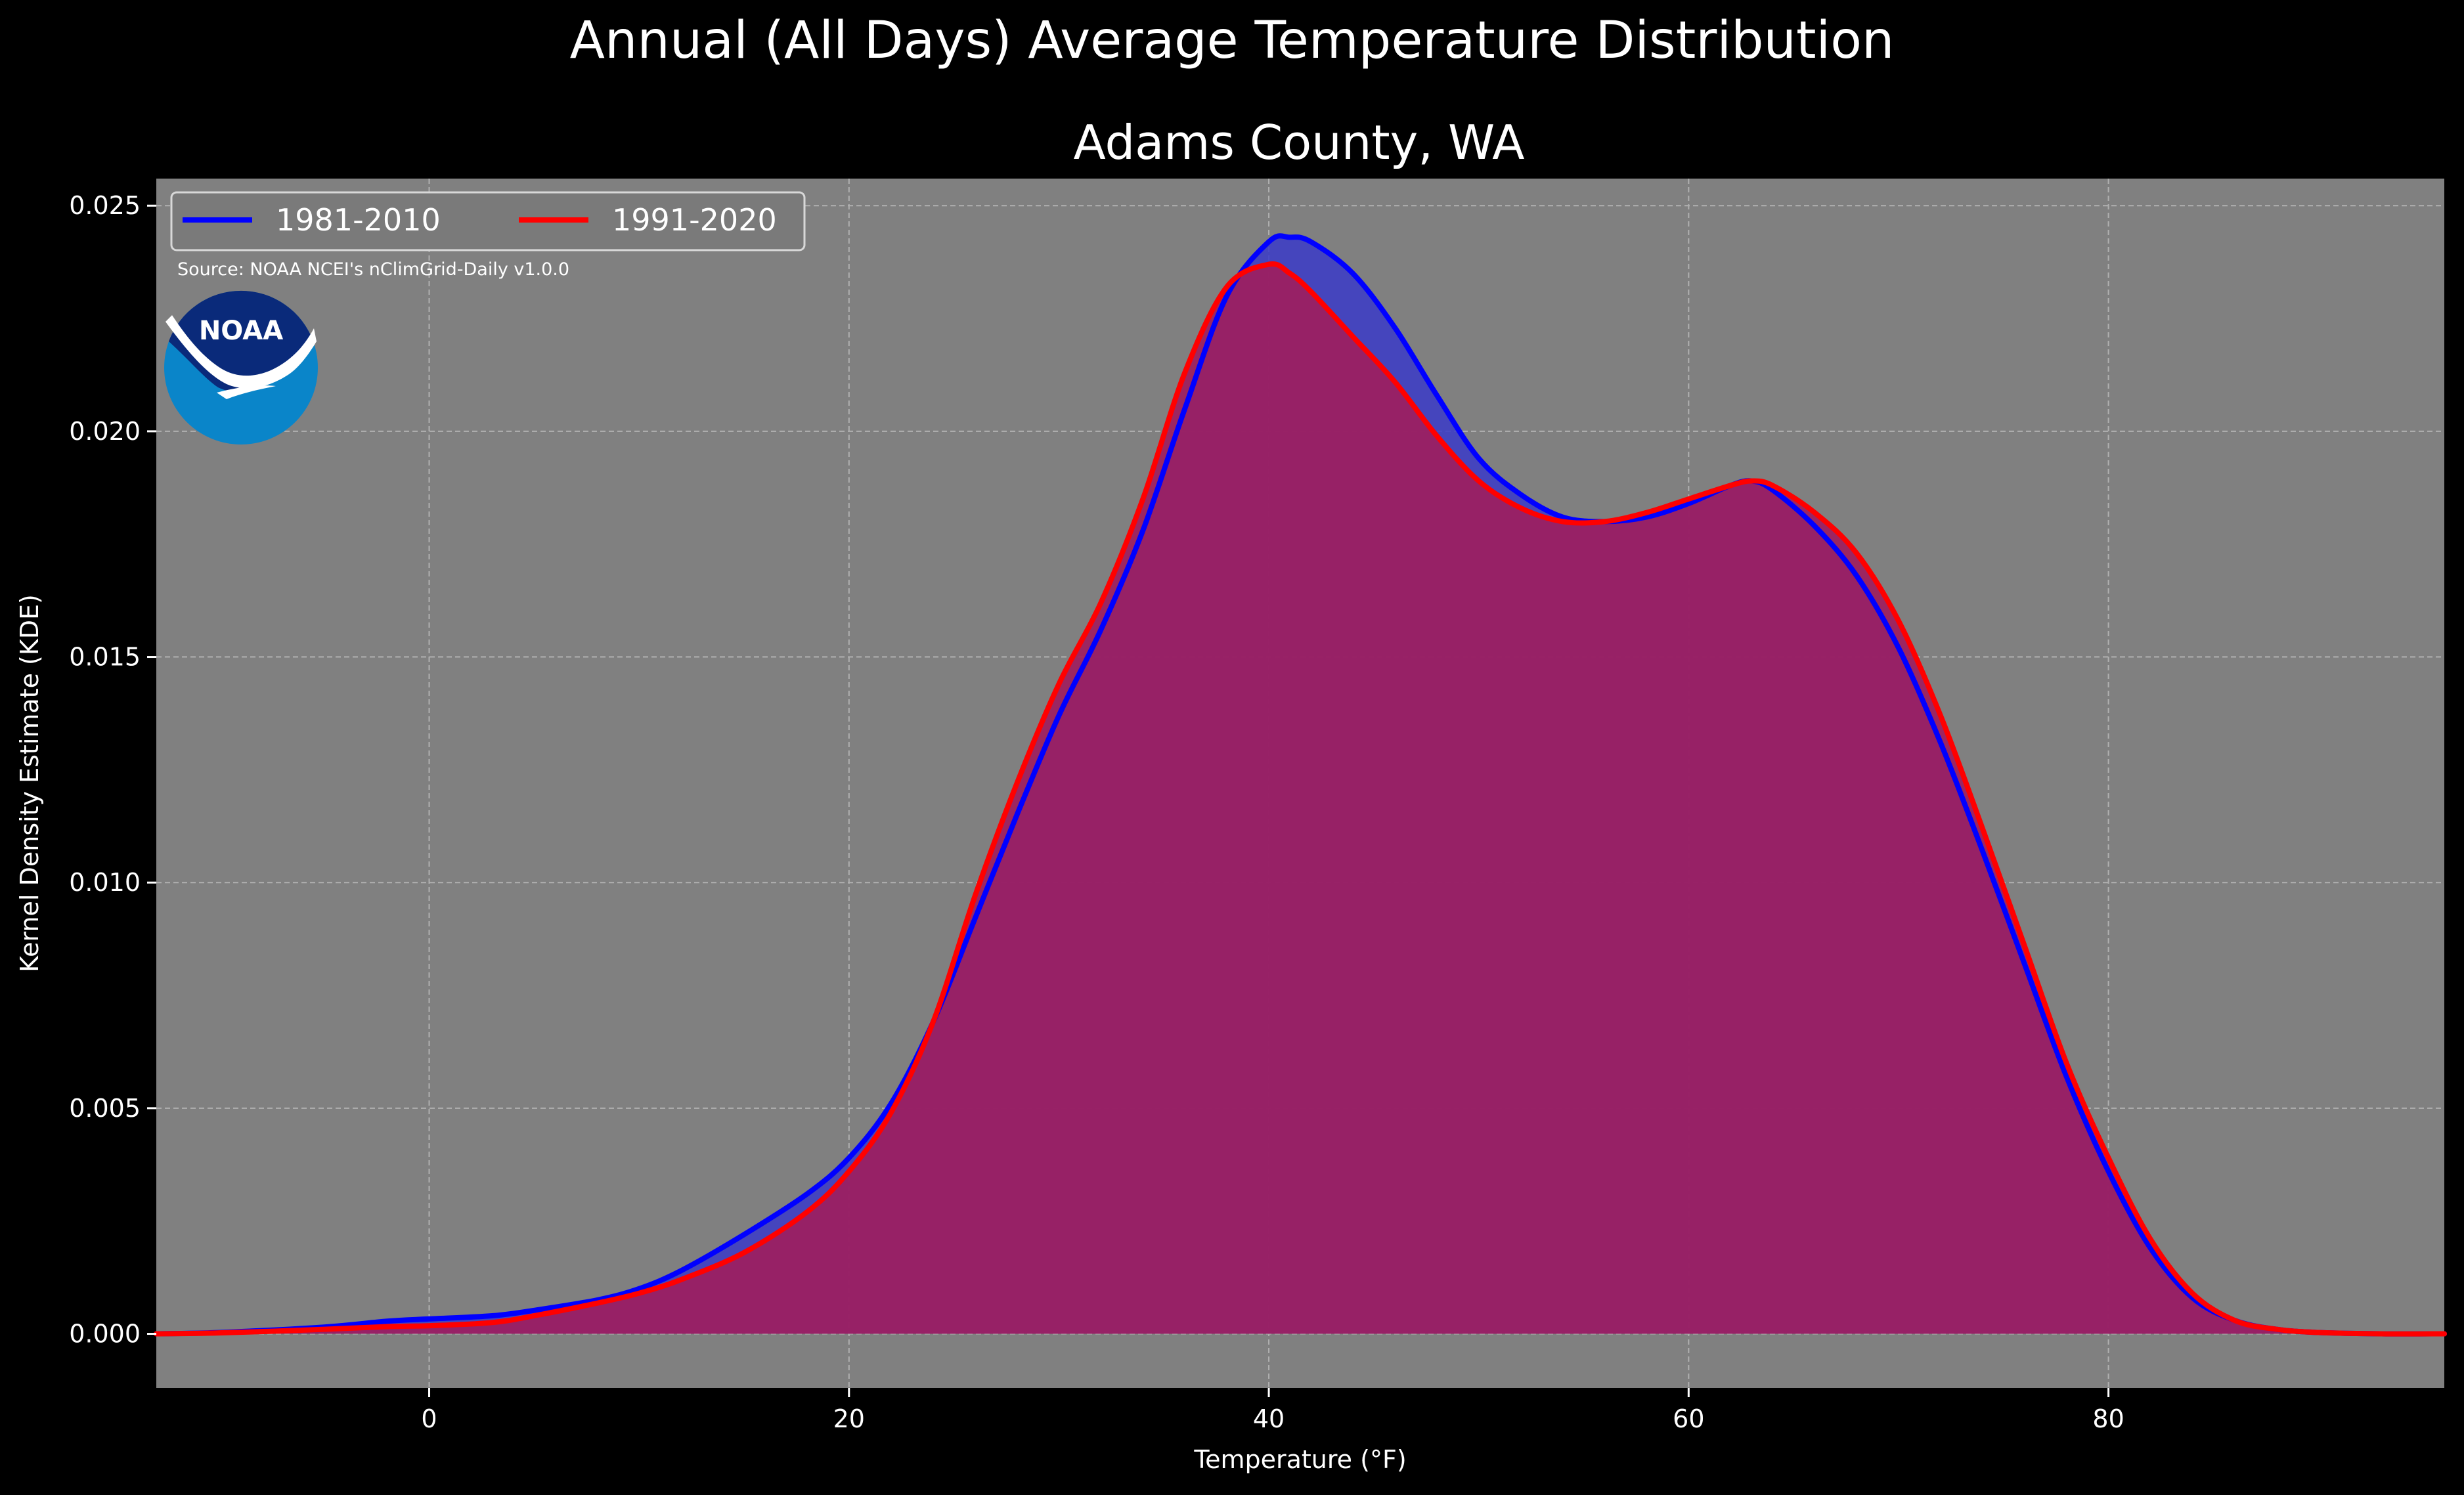 The image size is (2464, 1495). What do you see at coordinates (1269, 1418) in the screenshot?
I see `x-tick-label: 40` at bounding box center [1269, 1418].